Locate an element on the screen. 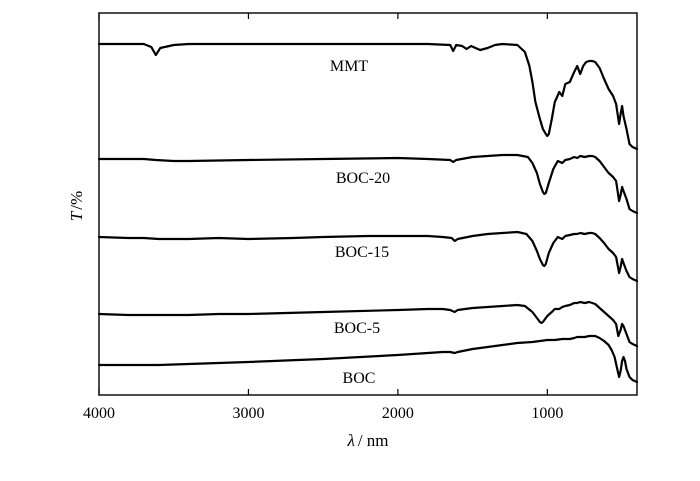  x-axis-variable: λ is located at coordinates (350, 440).